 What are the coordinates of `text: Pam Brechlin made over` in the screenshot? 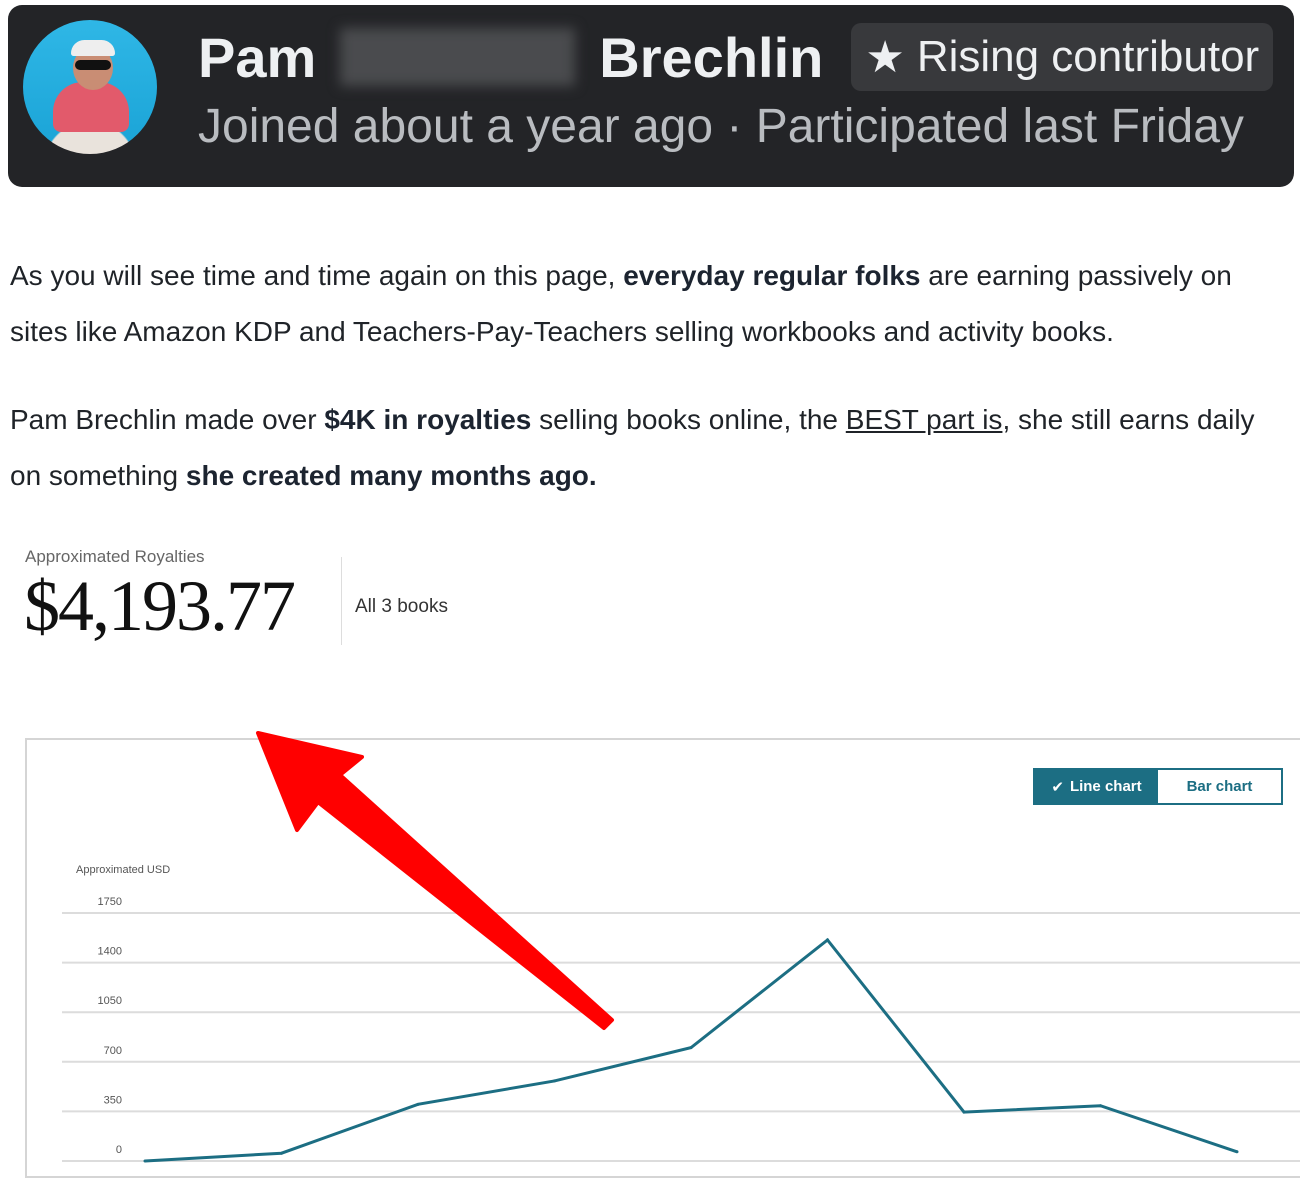 It's located at (167, 419).